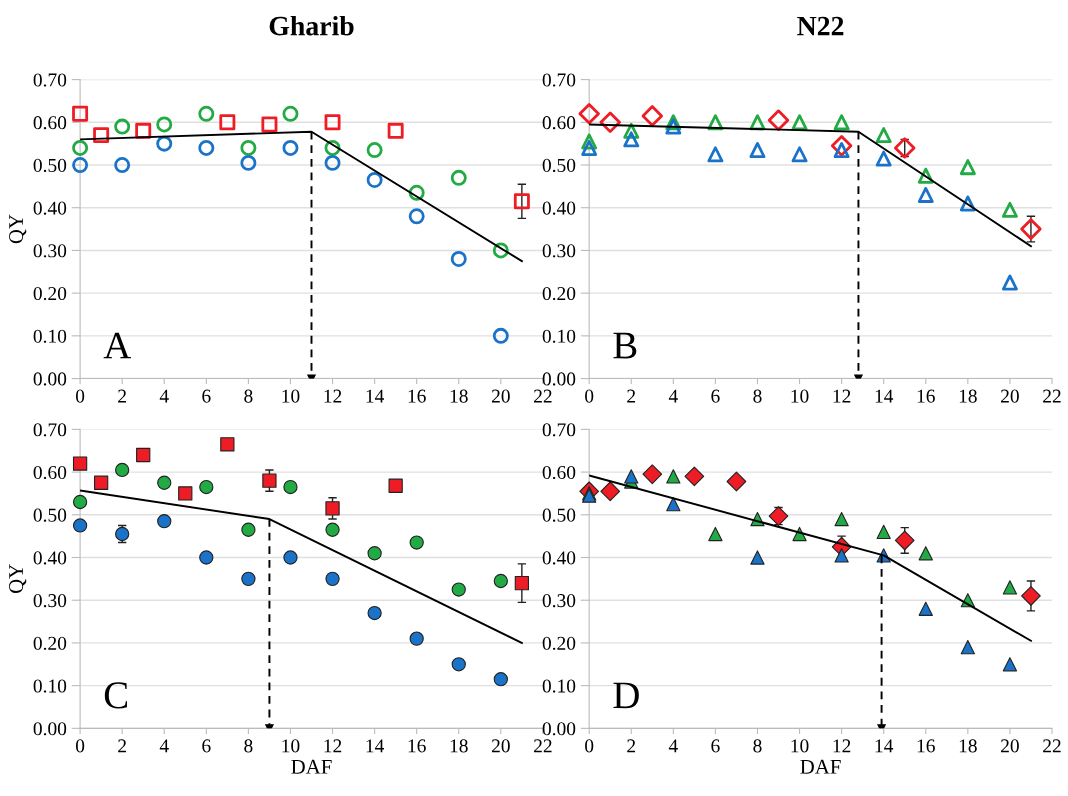 This screenshot has width=1068, height=796. What do you see at coordinates (116, 695) in the screenshot?
I see `annotation: C` at bounding box center [116, 695].